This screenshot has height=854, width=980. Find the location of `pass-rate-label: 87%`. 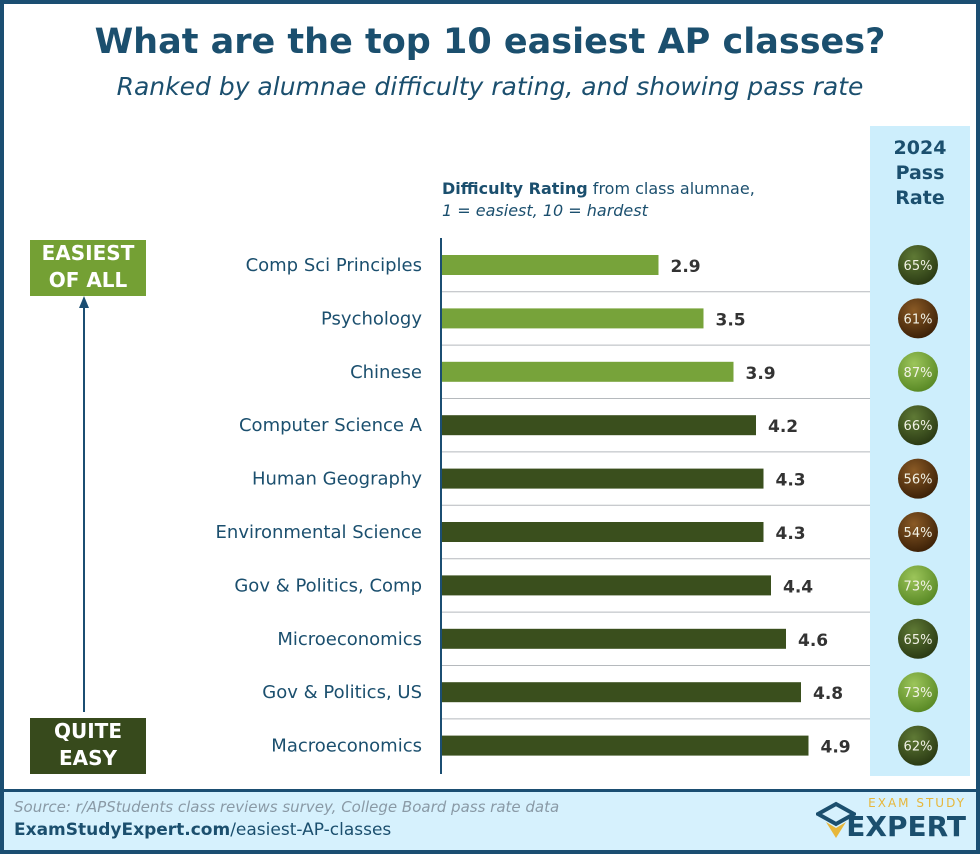

pass-rate-label: 87% is located at coordinates (918, 373).